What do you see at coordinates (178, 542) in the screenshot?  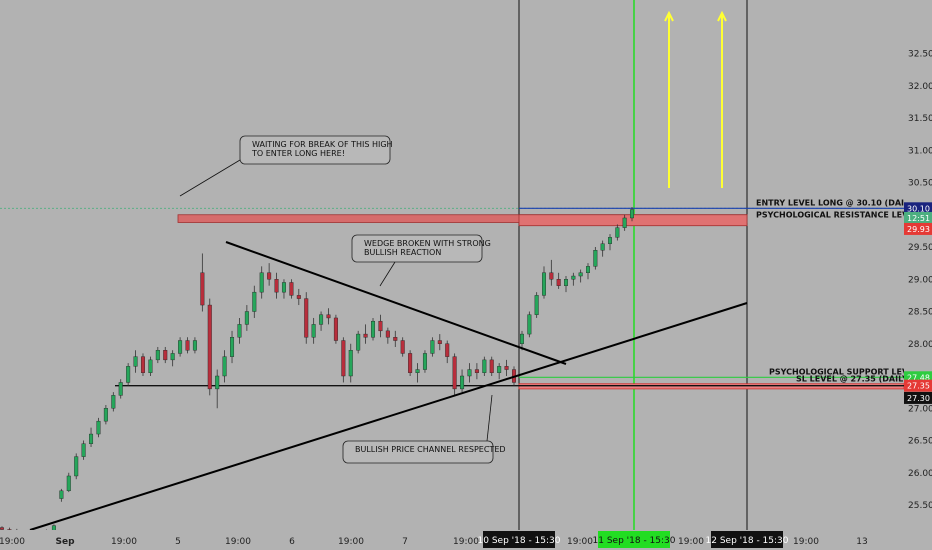 I see `time-tick-label: 5` at bounding box center [178, 542].